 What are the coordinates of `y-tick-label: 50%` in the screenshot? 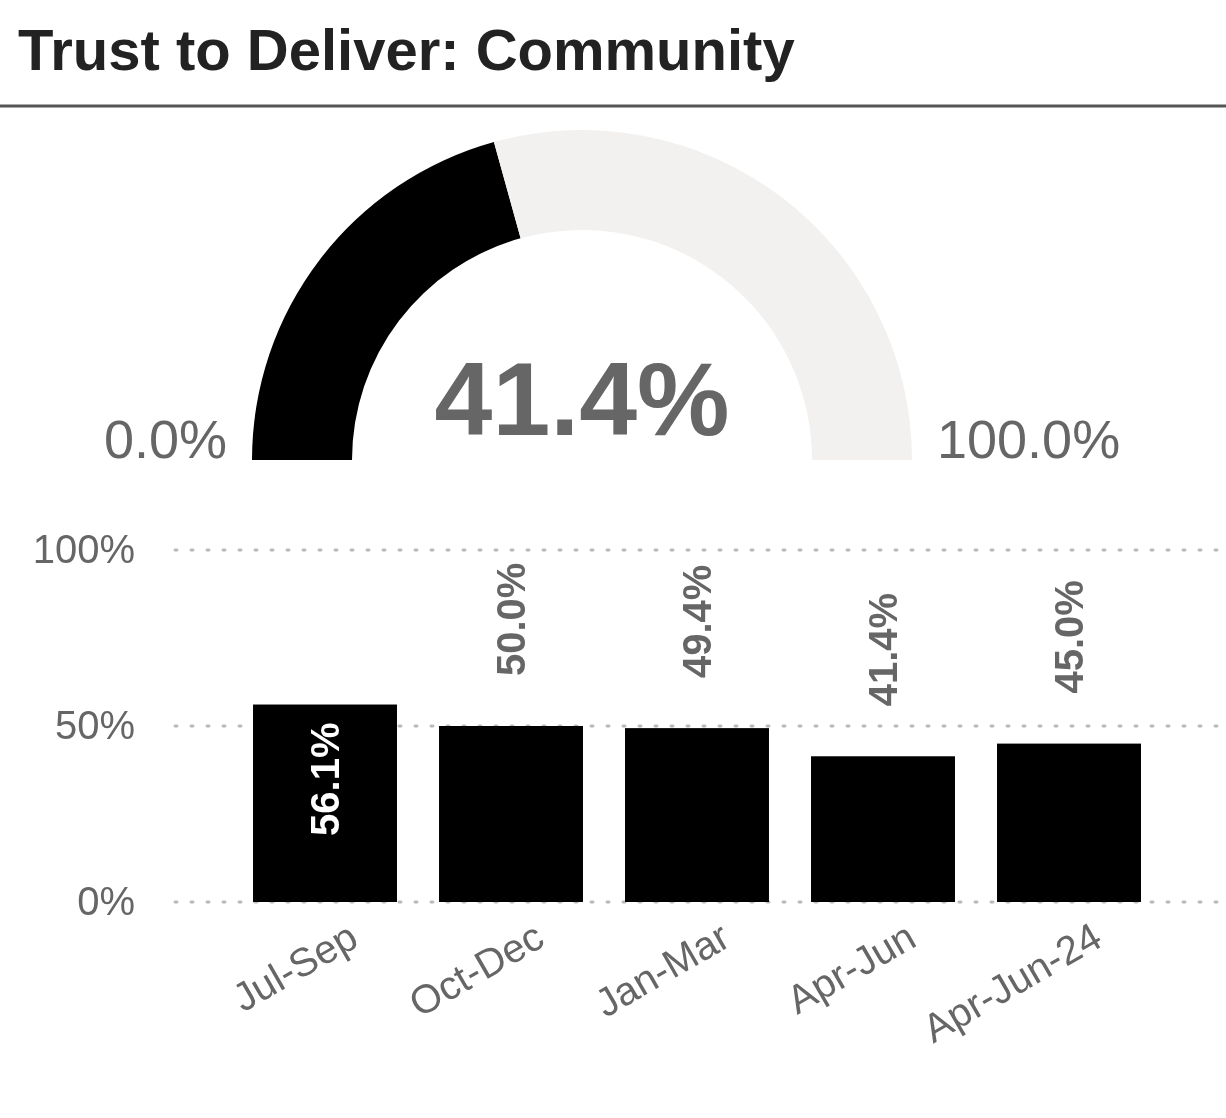 It's located at (94, 725).